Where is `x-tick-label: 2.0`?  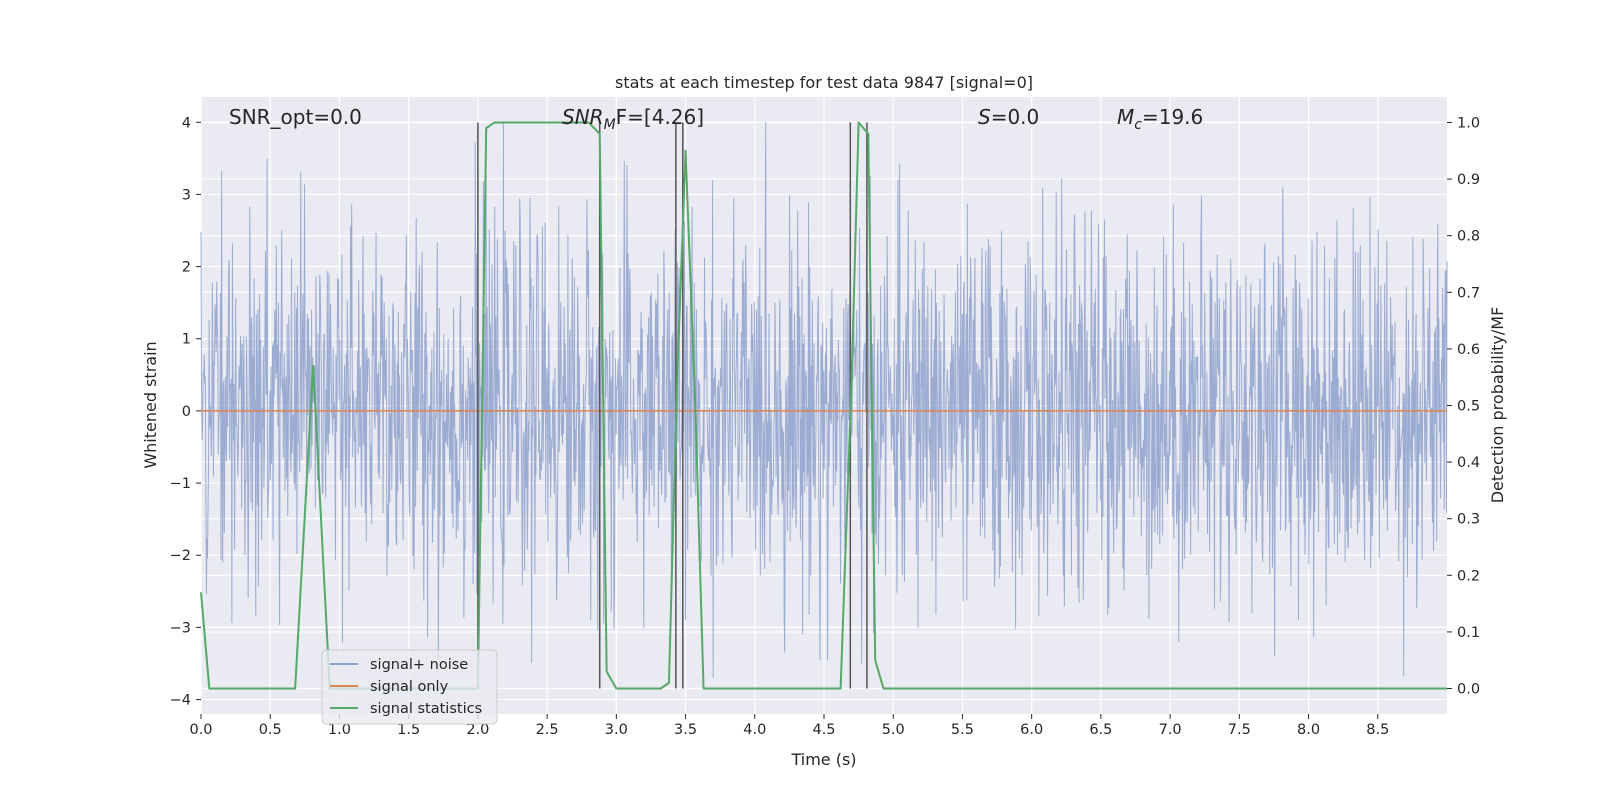 x-tick-label: 2.0 is located at coordinates (477, 730).